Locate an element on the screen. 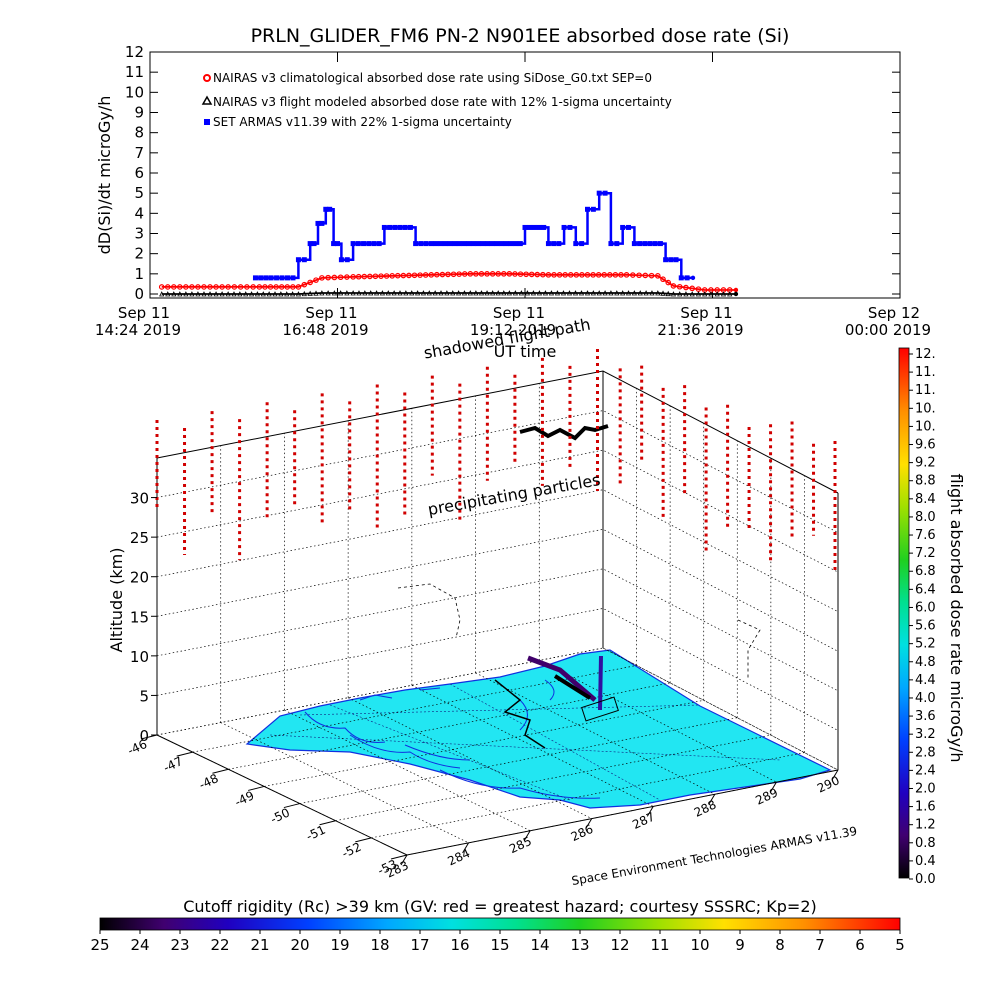  y-tick-label: 0 is located at coordinates (139, 294).